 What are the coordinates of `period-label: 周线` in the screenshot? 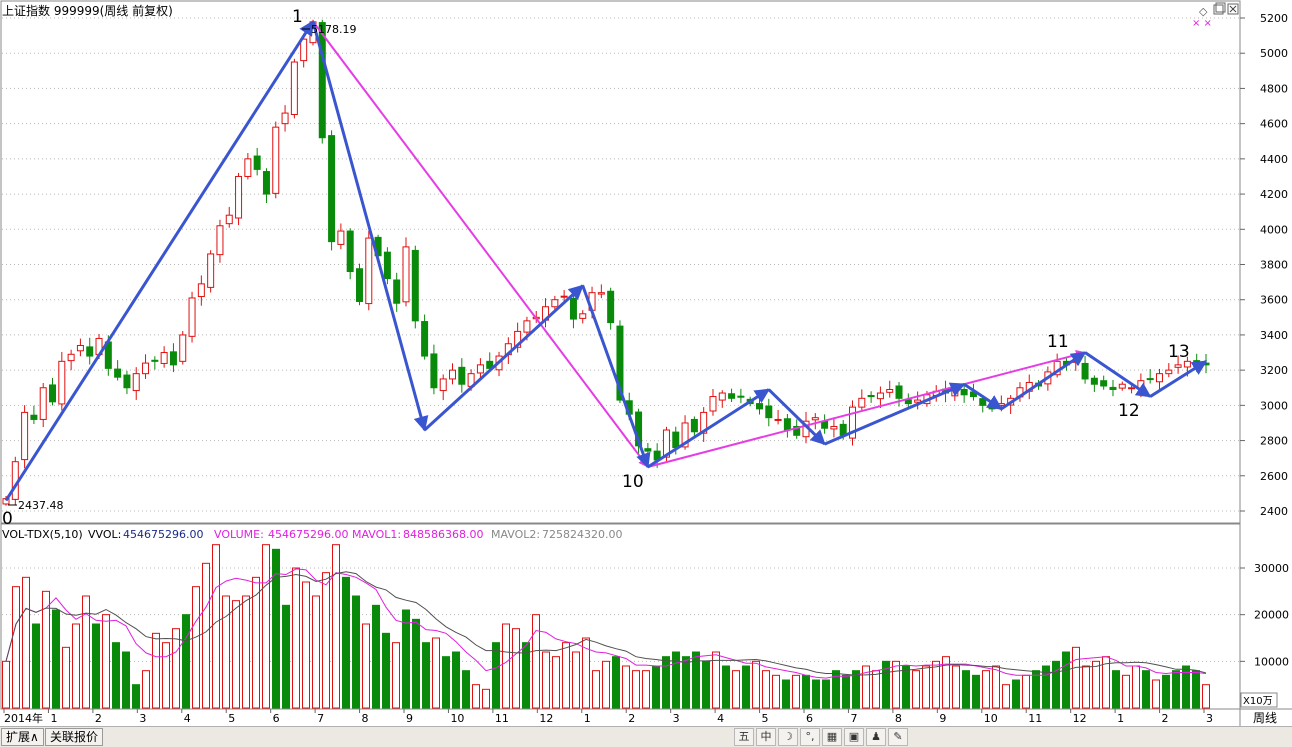 It's located at (1265, 718).